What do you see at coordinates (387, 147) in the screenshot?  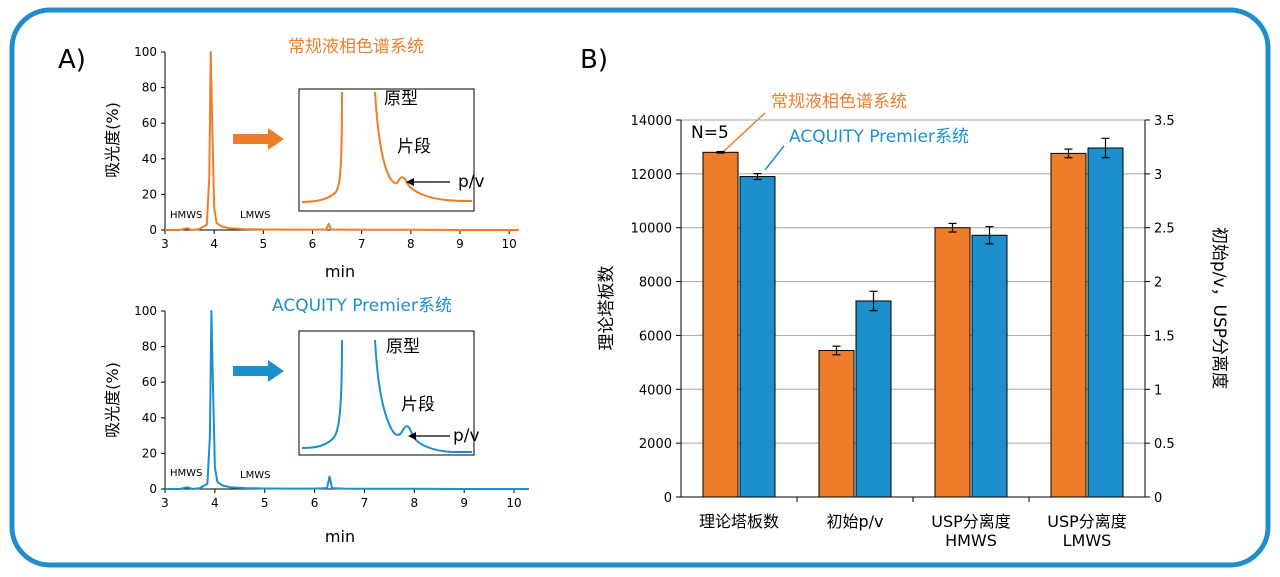 I see `inset-orange-trace` at bounding box center [387, 147].